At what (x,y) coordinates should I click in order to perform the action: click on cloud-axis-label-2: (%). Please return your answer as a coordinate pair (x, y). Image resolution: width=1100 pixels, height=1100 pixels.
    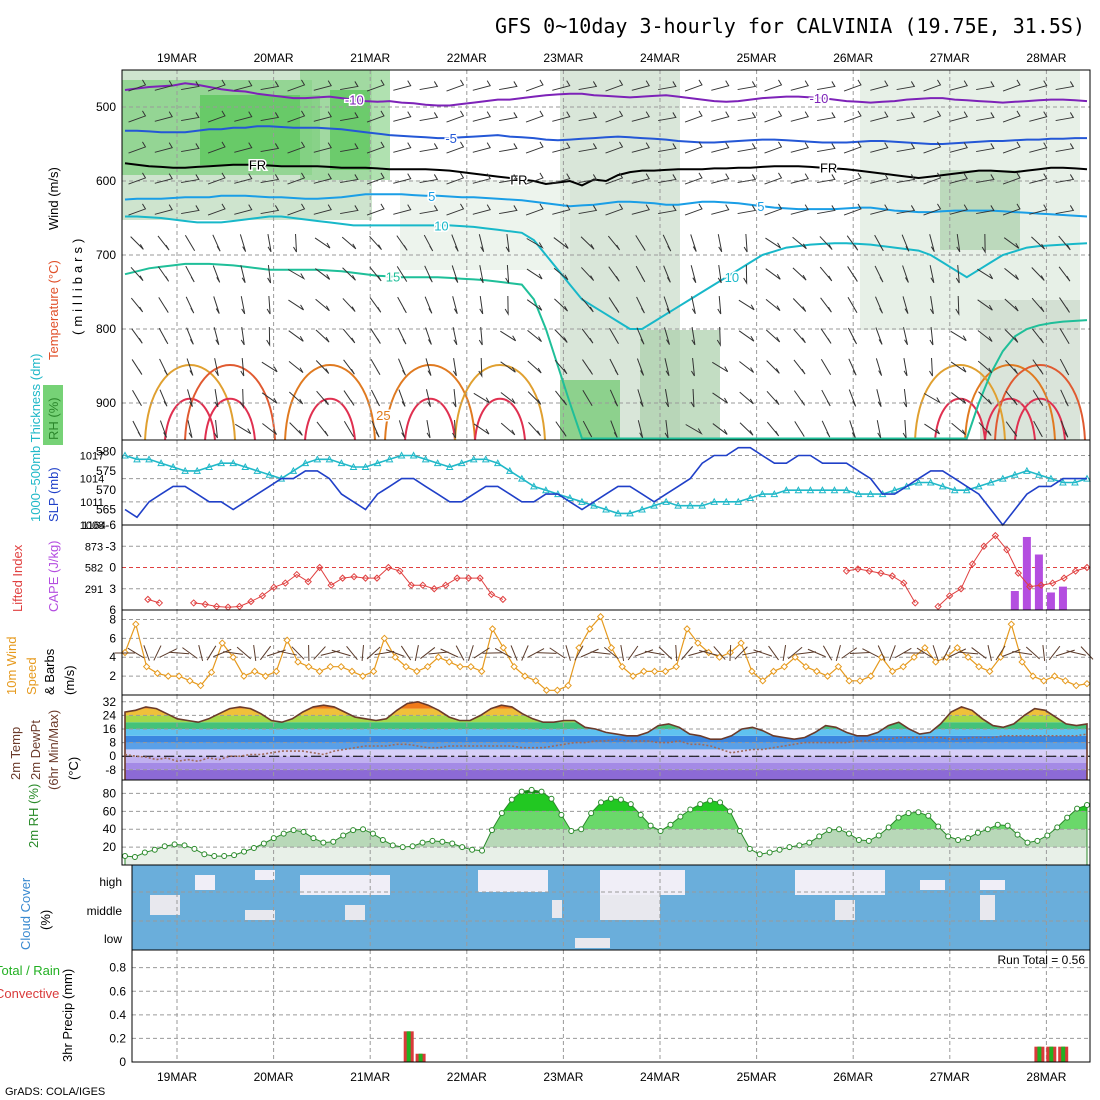
    Looking at the image, I should click on (45, 920).